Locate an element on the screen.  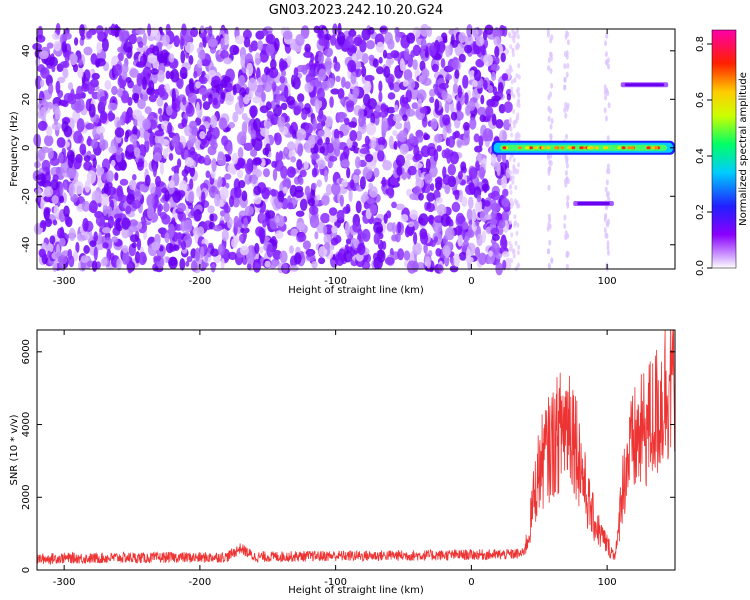
snr-x-tick-label: -300 is located at coordinates (64, 582).